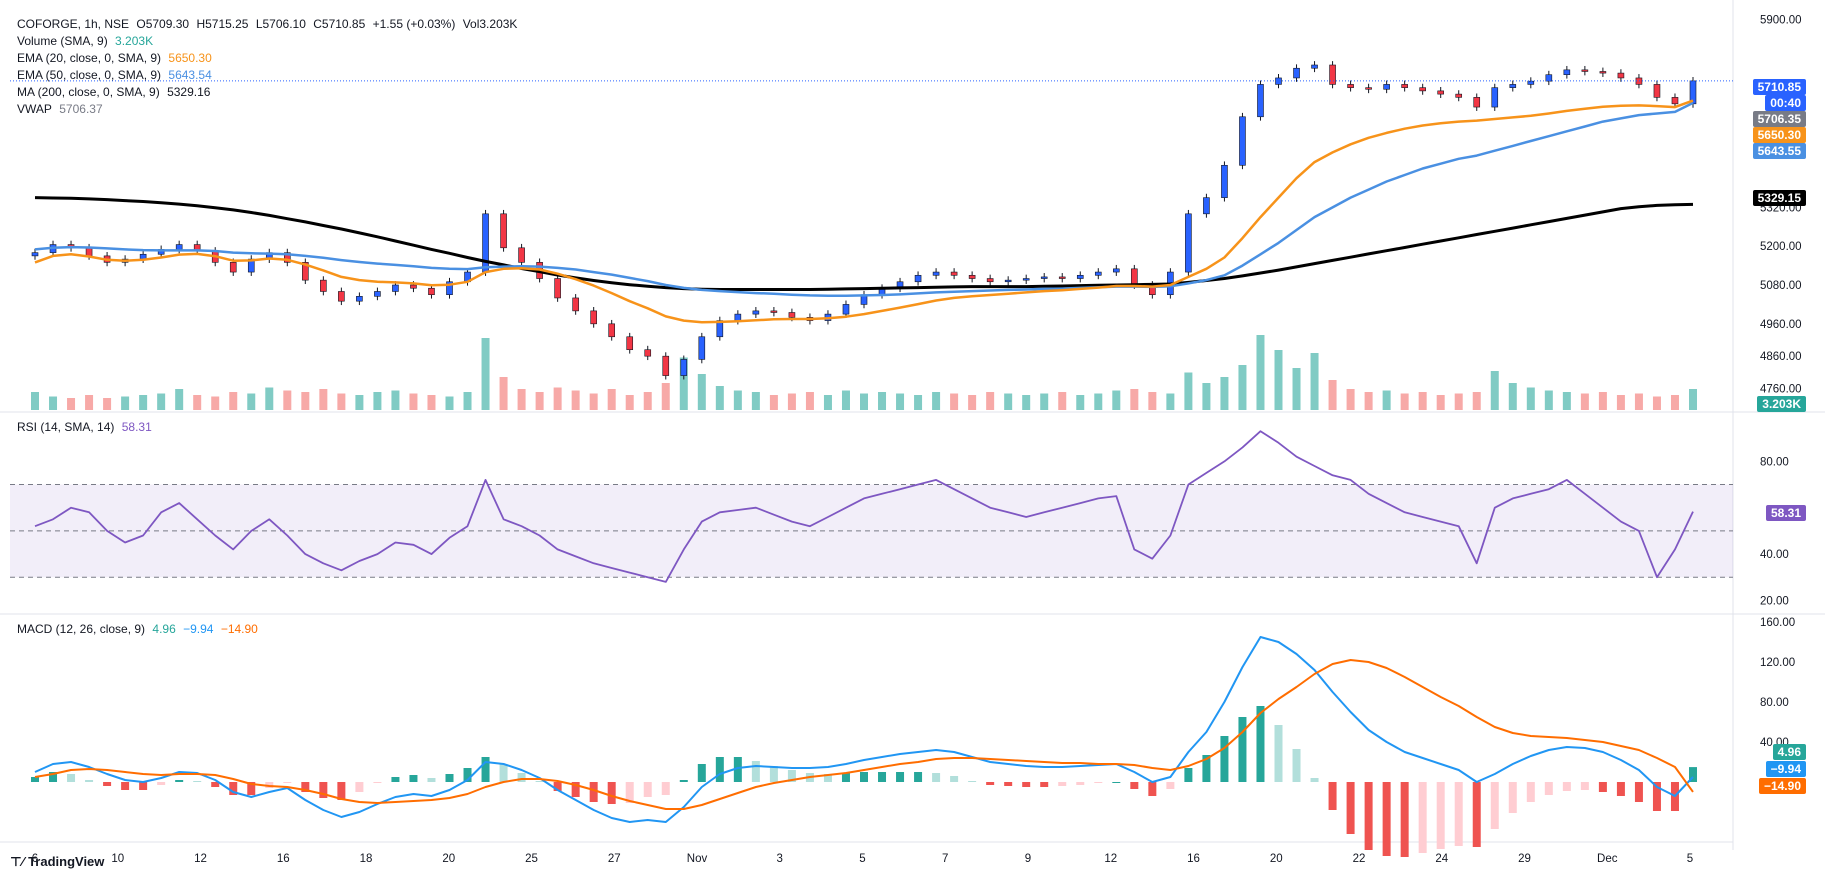 This screenshot has height=878, width=1825. I want to click on ma200-legend: MA (200, close, 0, SMA, 9) 5329.16, so click(115, 92).